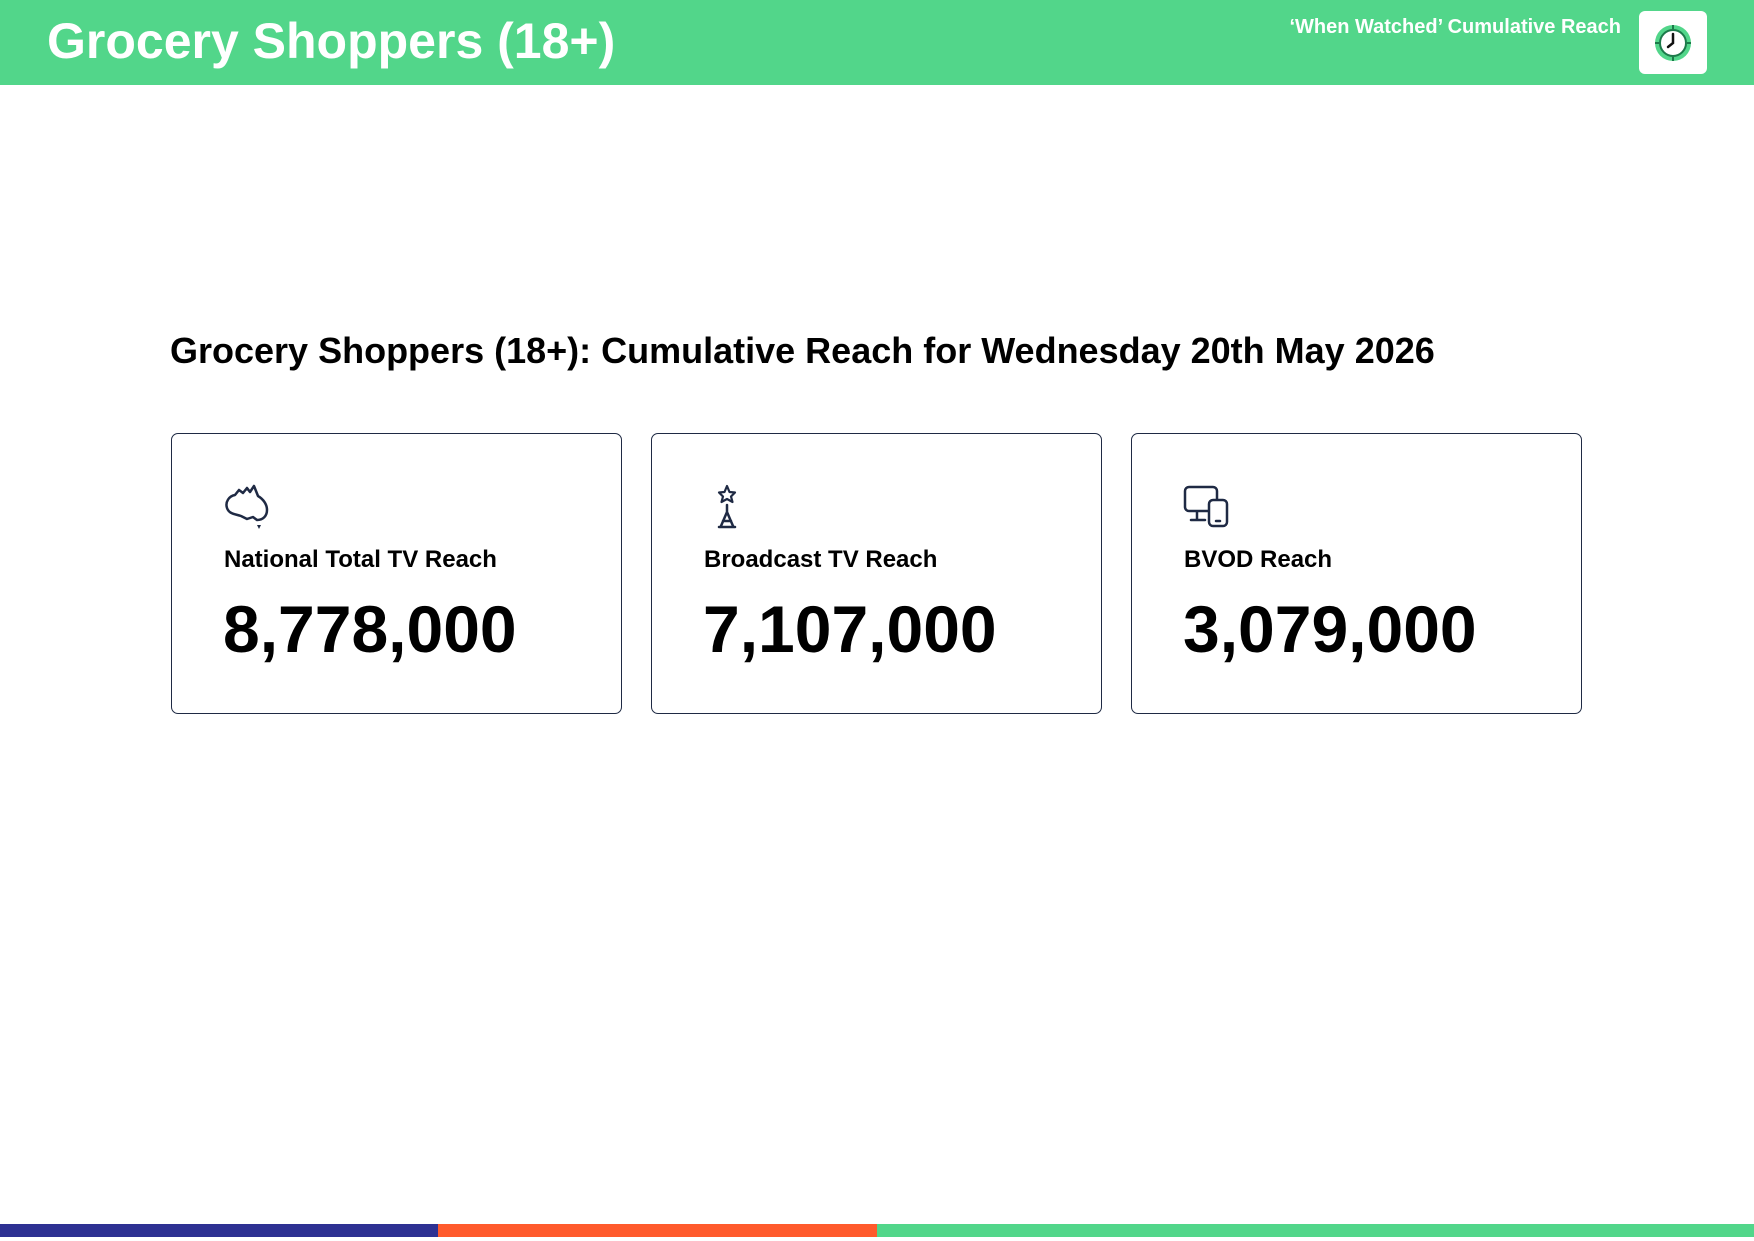  Describe the element at coordinates (876, 573) in the screenshot. I see `reach-card: Broadcast TV Reach 7,107,000` at that location.